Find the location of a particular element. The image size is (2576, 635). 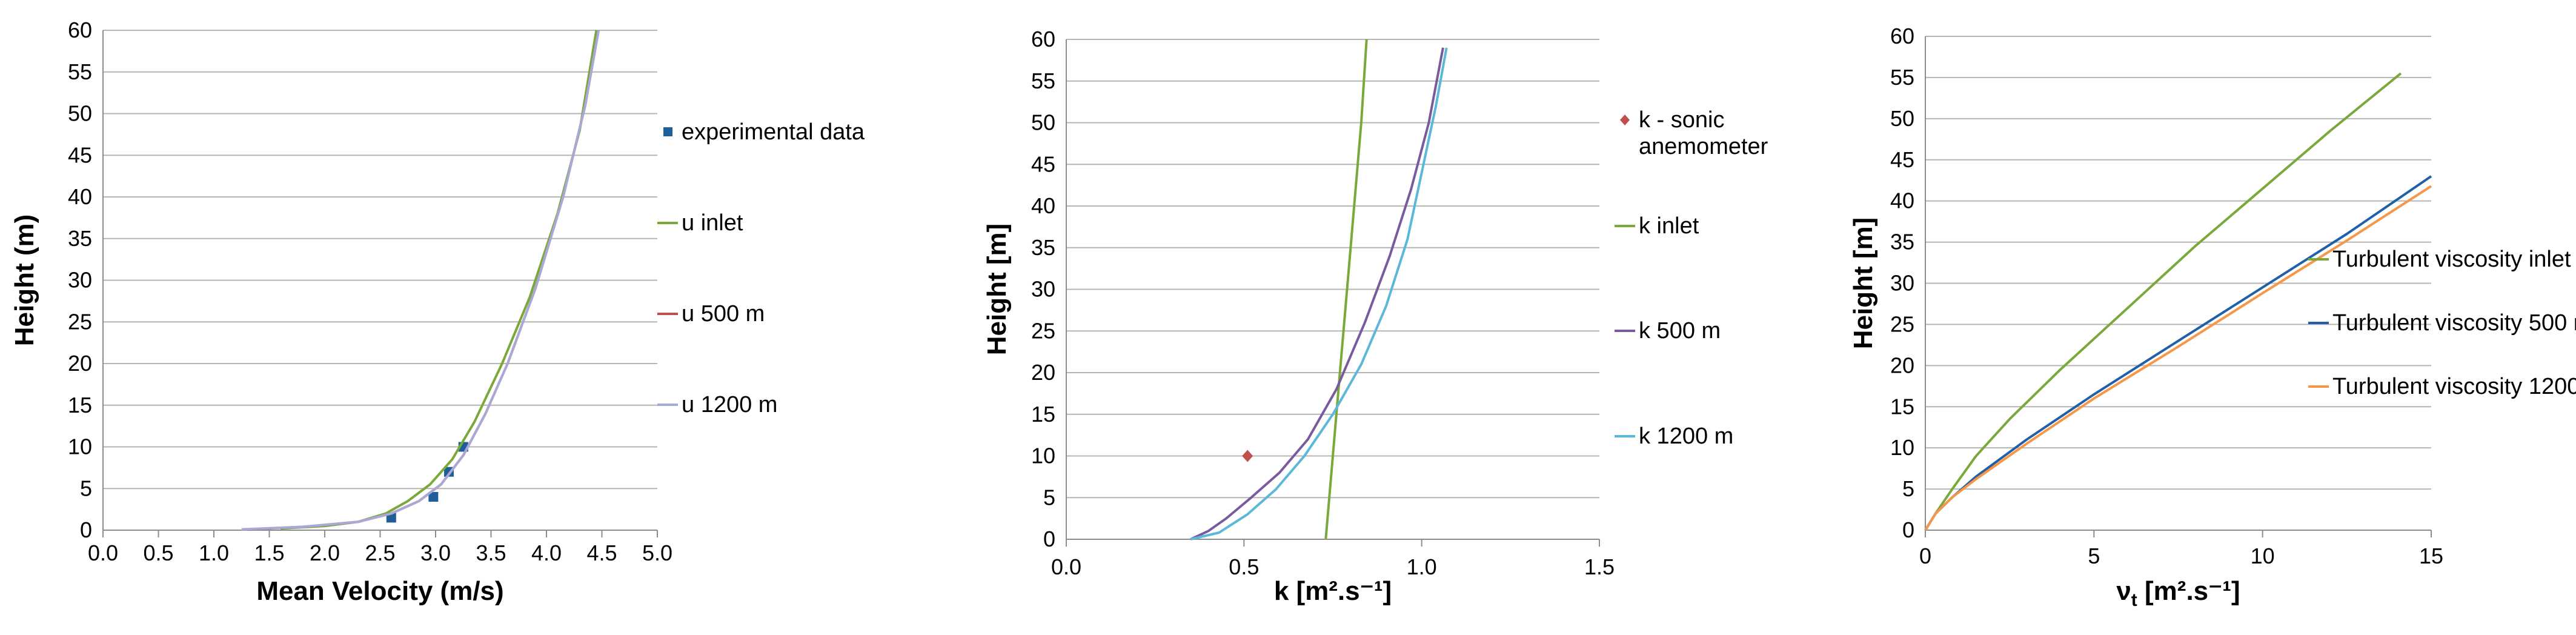

x-axis-label: Mean Velocity (m/s) is located at coordinates (379, 591).